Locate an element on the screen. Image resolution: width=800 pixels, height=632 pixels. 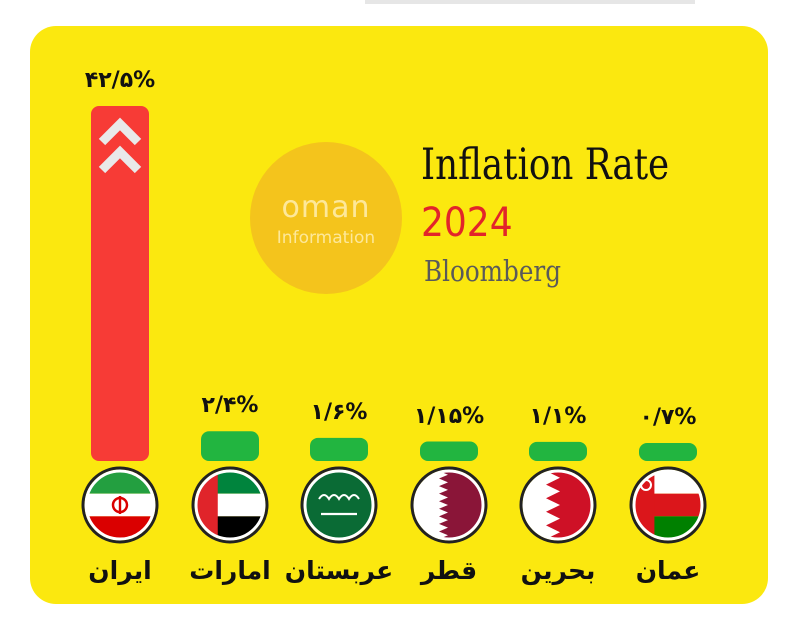
category-label-5: بحرین is located at coordinates (558, 570).